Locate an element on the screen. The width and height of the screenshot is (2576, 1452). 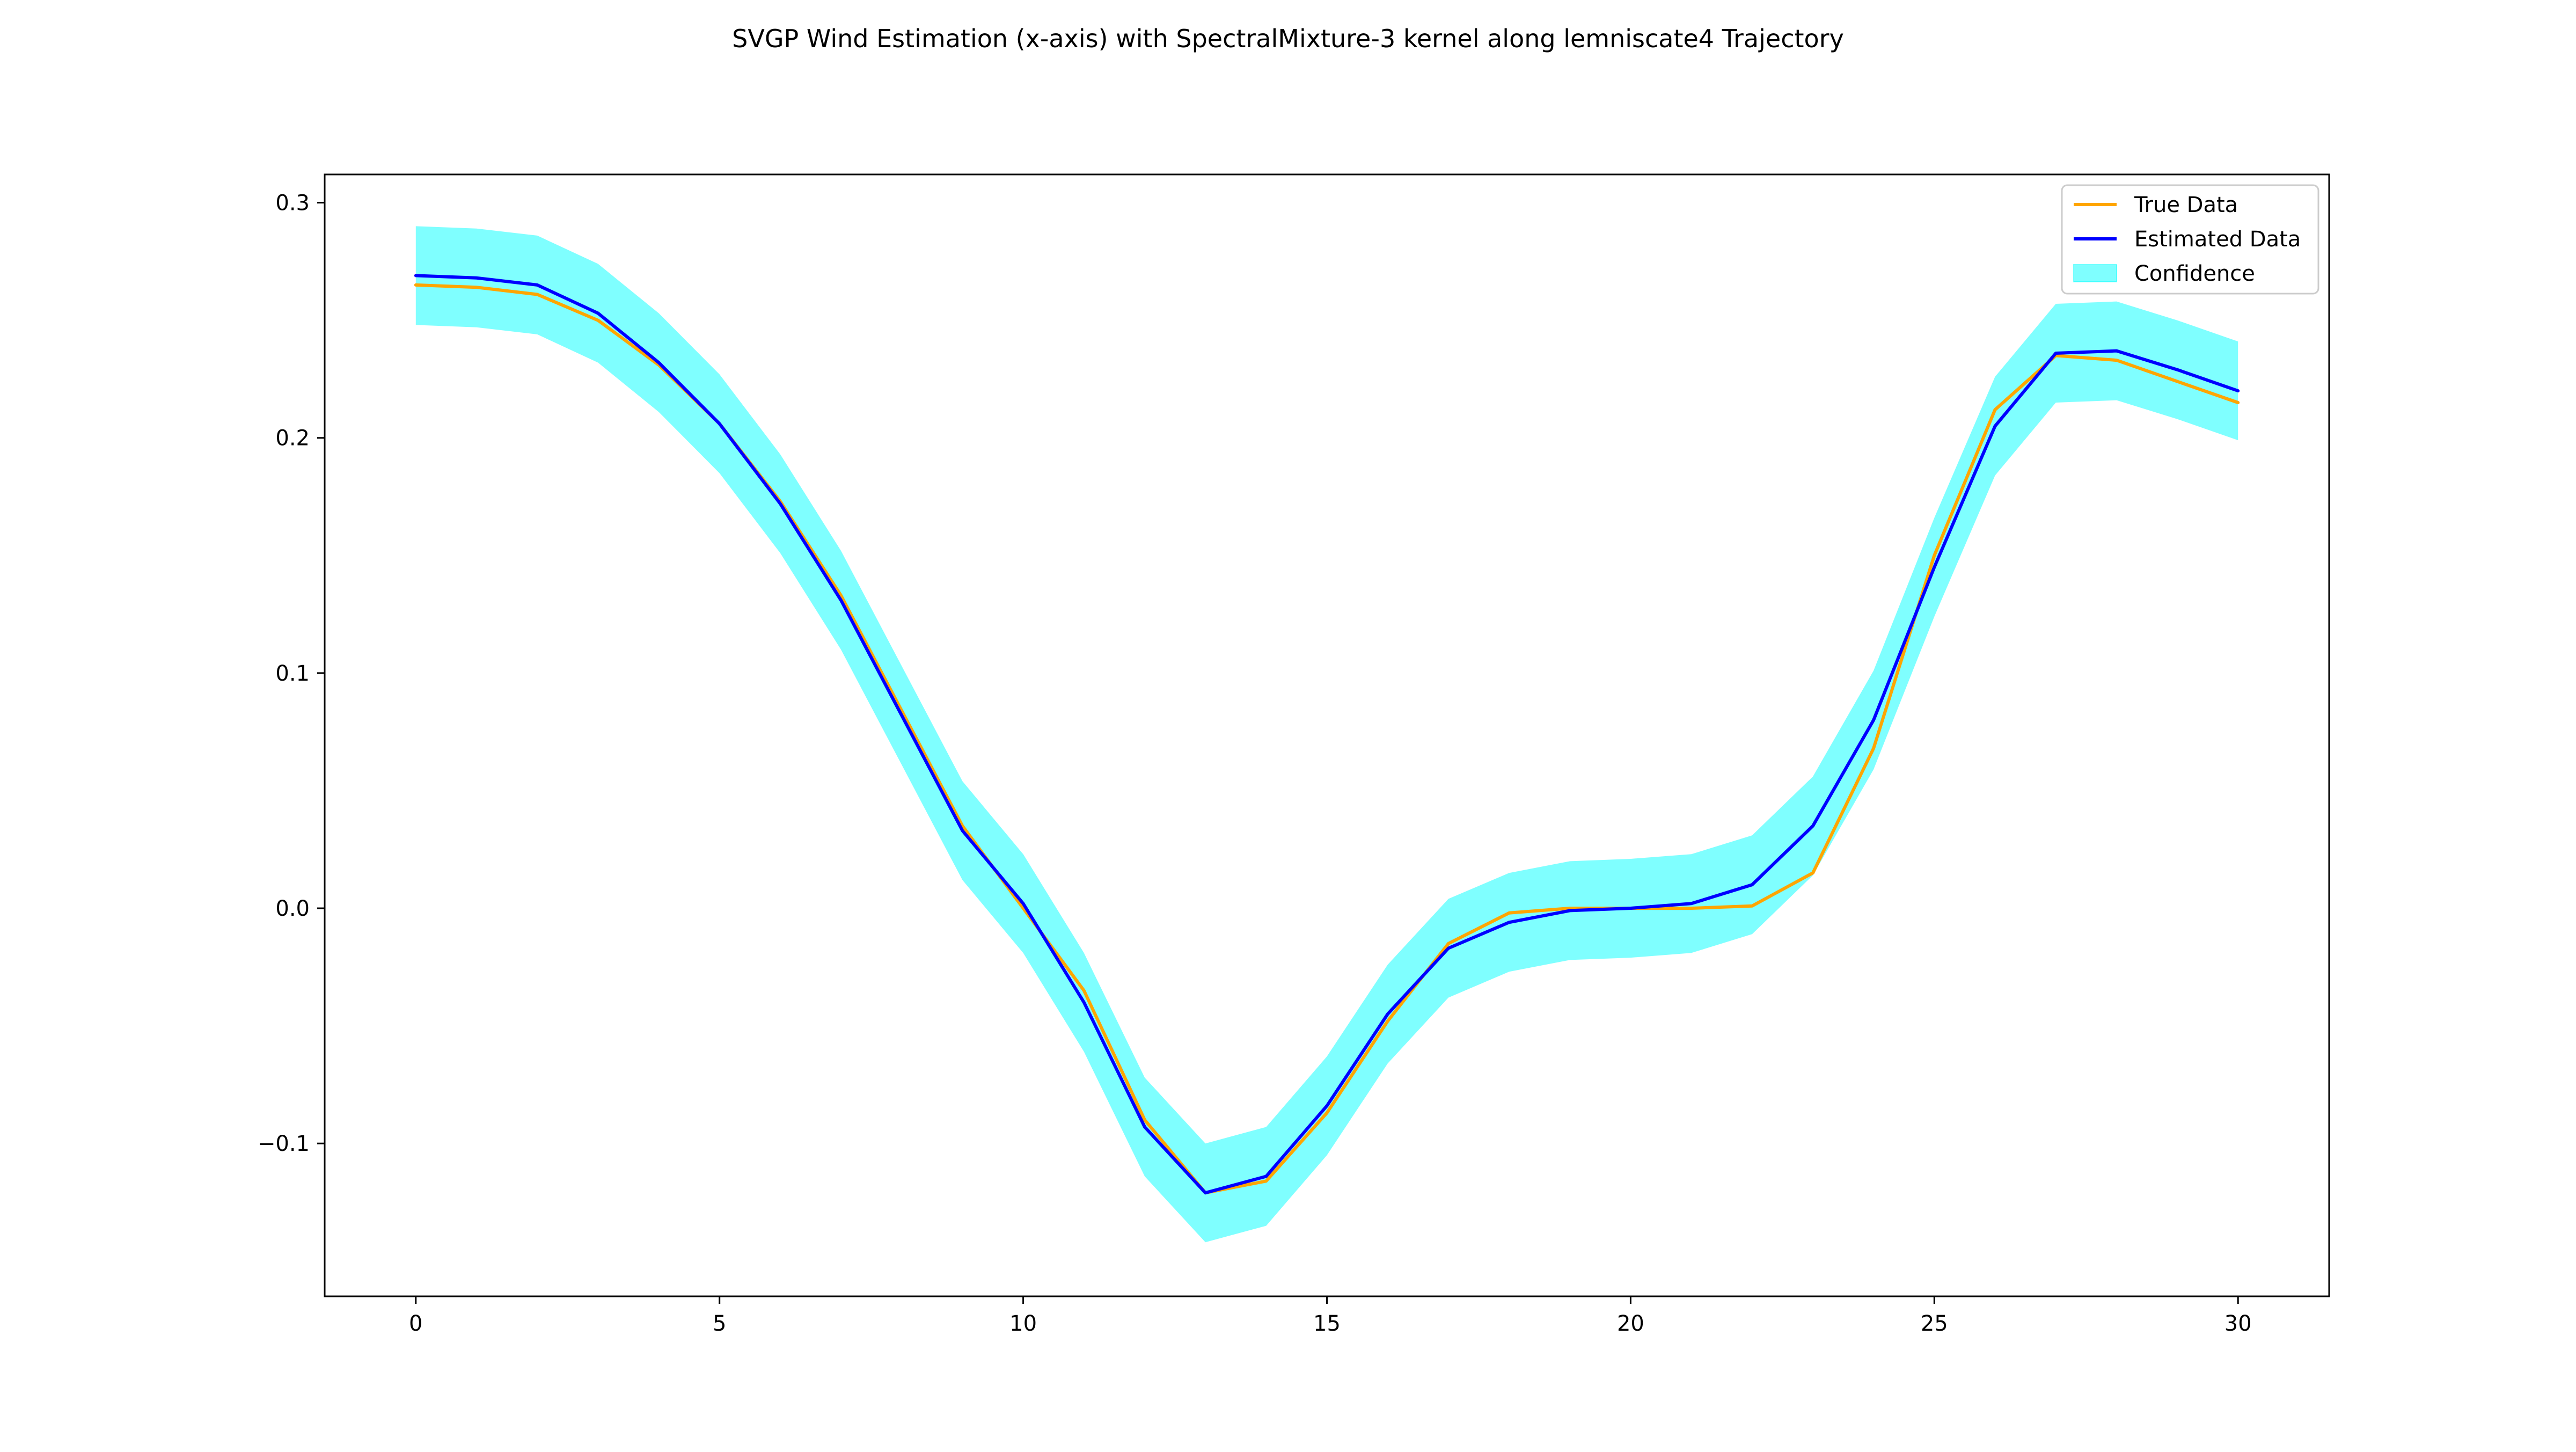
legend-box is located at coordinates (2190, 239).